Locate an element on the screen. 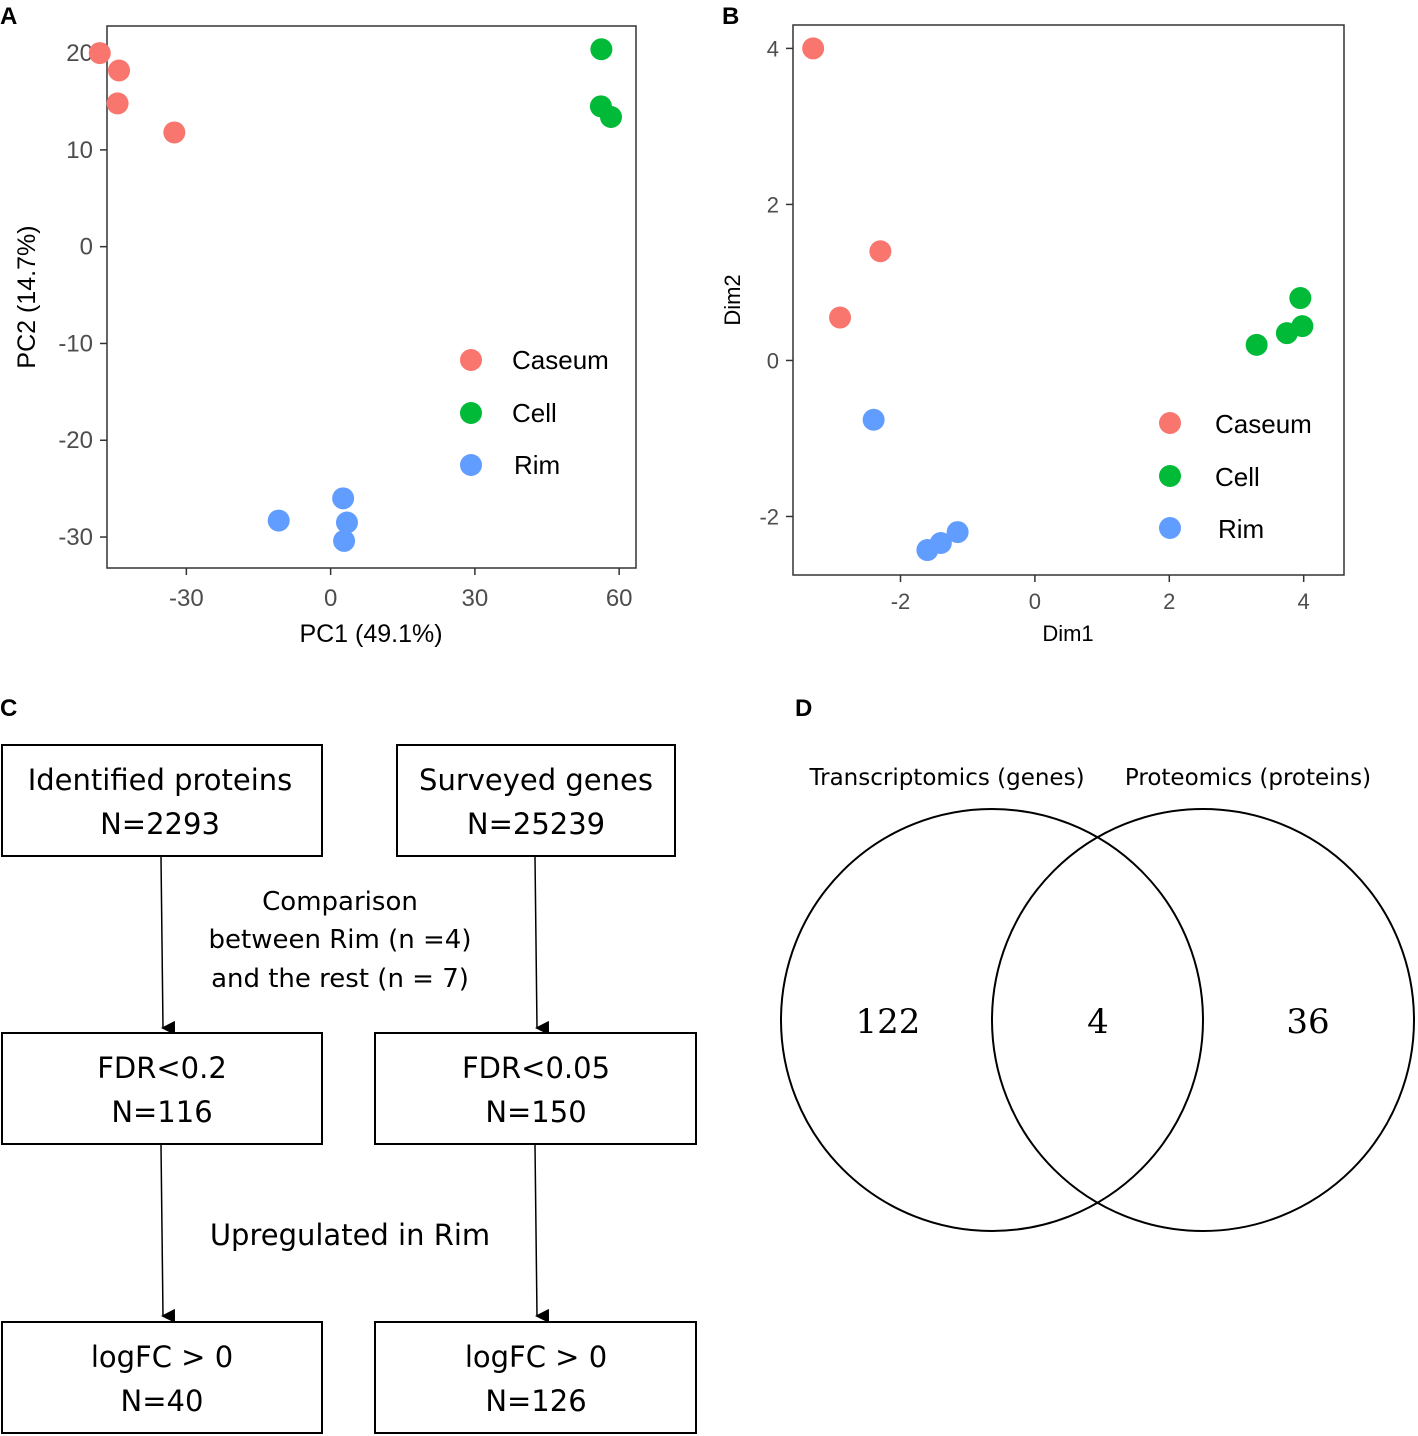 The width and height of the screenshot is (1418, 1436). flow-comparison-line3: and the rest (n = 7) is located at coordinates (340, 979).